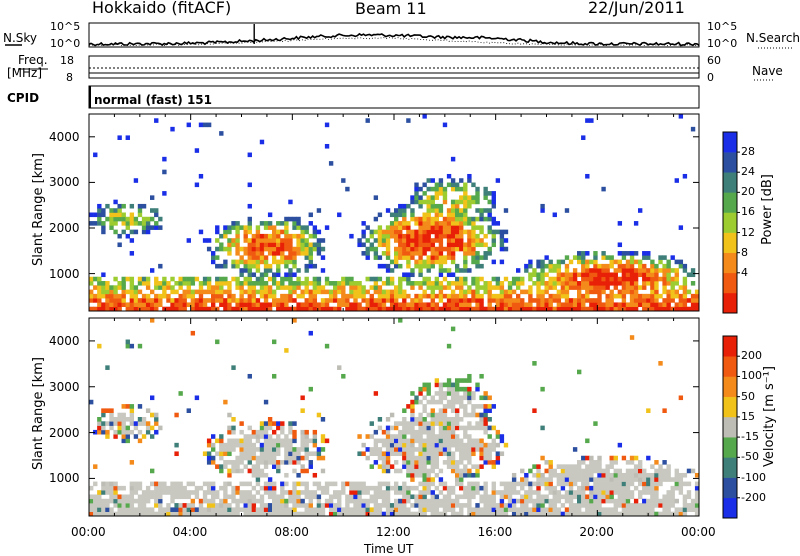 The height and width of the screenshot is (556, 800). What do you see at coordinates (394, 67) in the screenshot?
I see `freq-panel-frame` at bounding box center [394, 67].